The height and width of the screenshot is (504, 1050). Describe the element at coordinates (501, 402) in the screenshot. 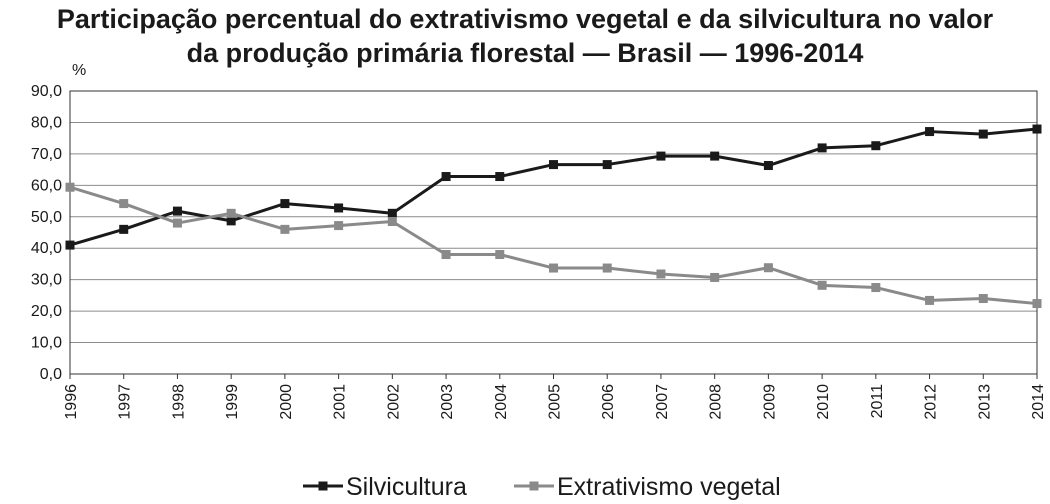

I see `x-tick-label: 2004` at that location.